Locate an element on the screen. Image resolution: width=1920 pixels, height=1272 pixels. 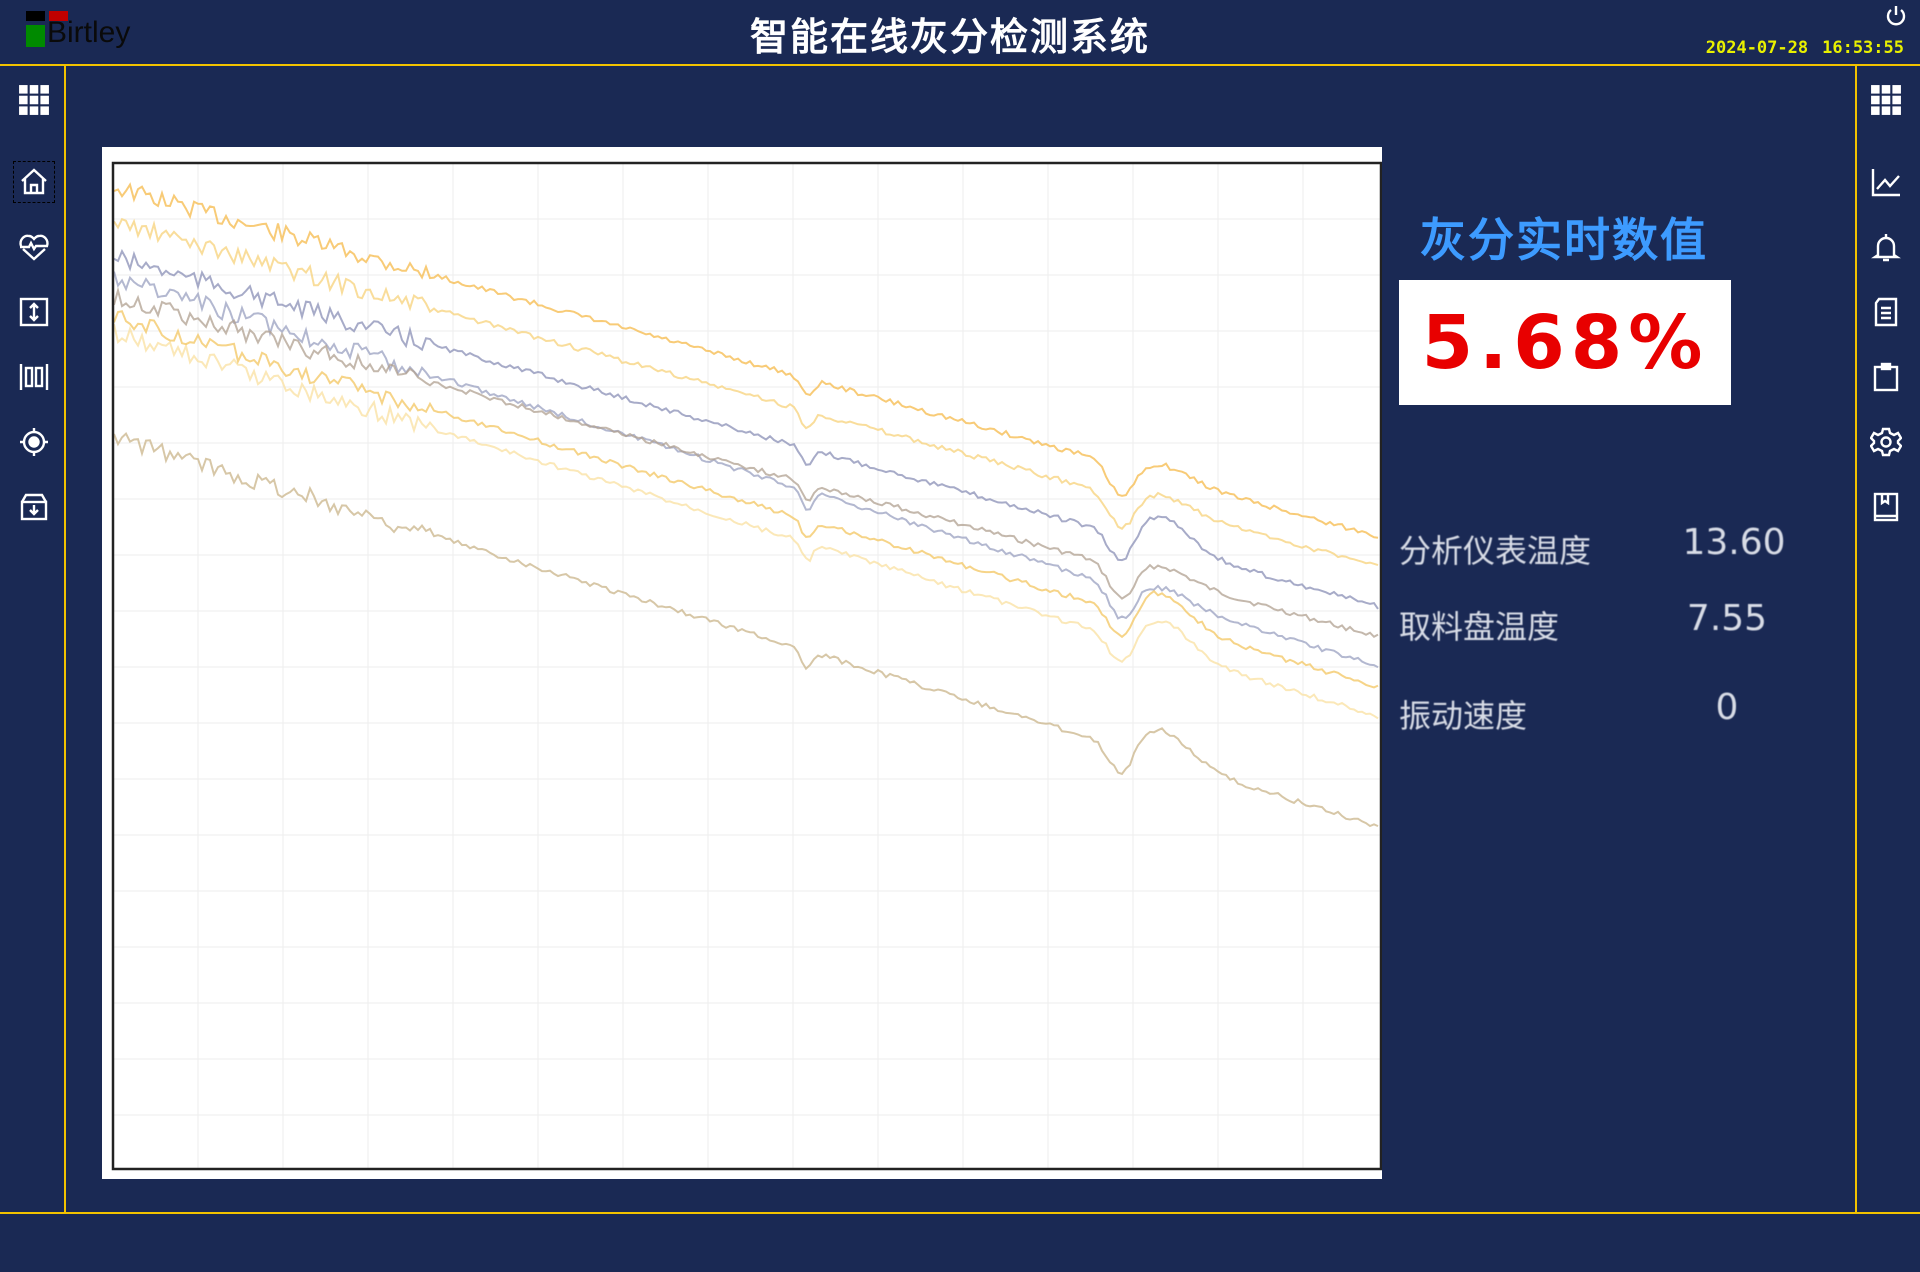
vibration-speed-label: 振动速度 is located at coordinates (1463, 716).